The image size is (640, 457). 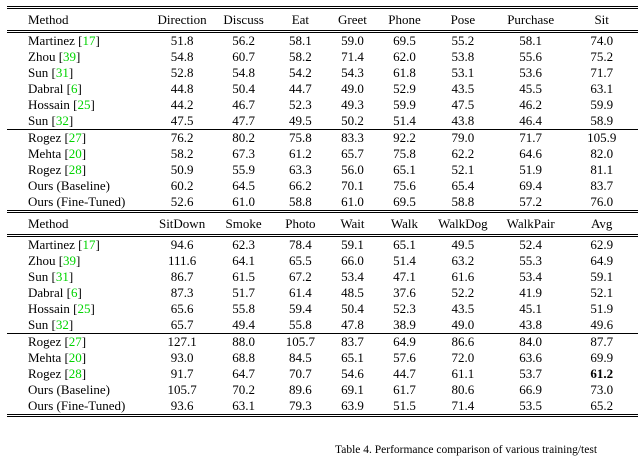 I want to click on value-cell: 37.6, so click(x=404, y=292).